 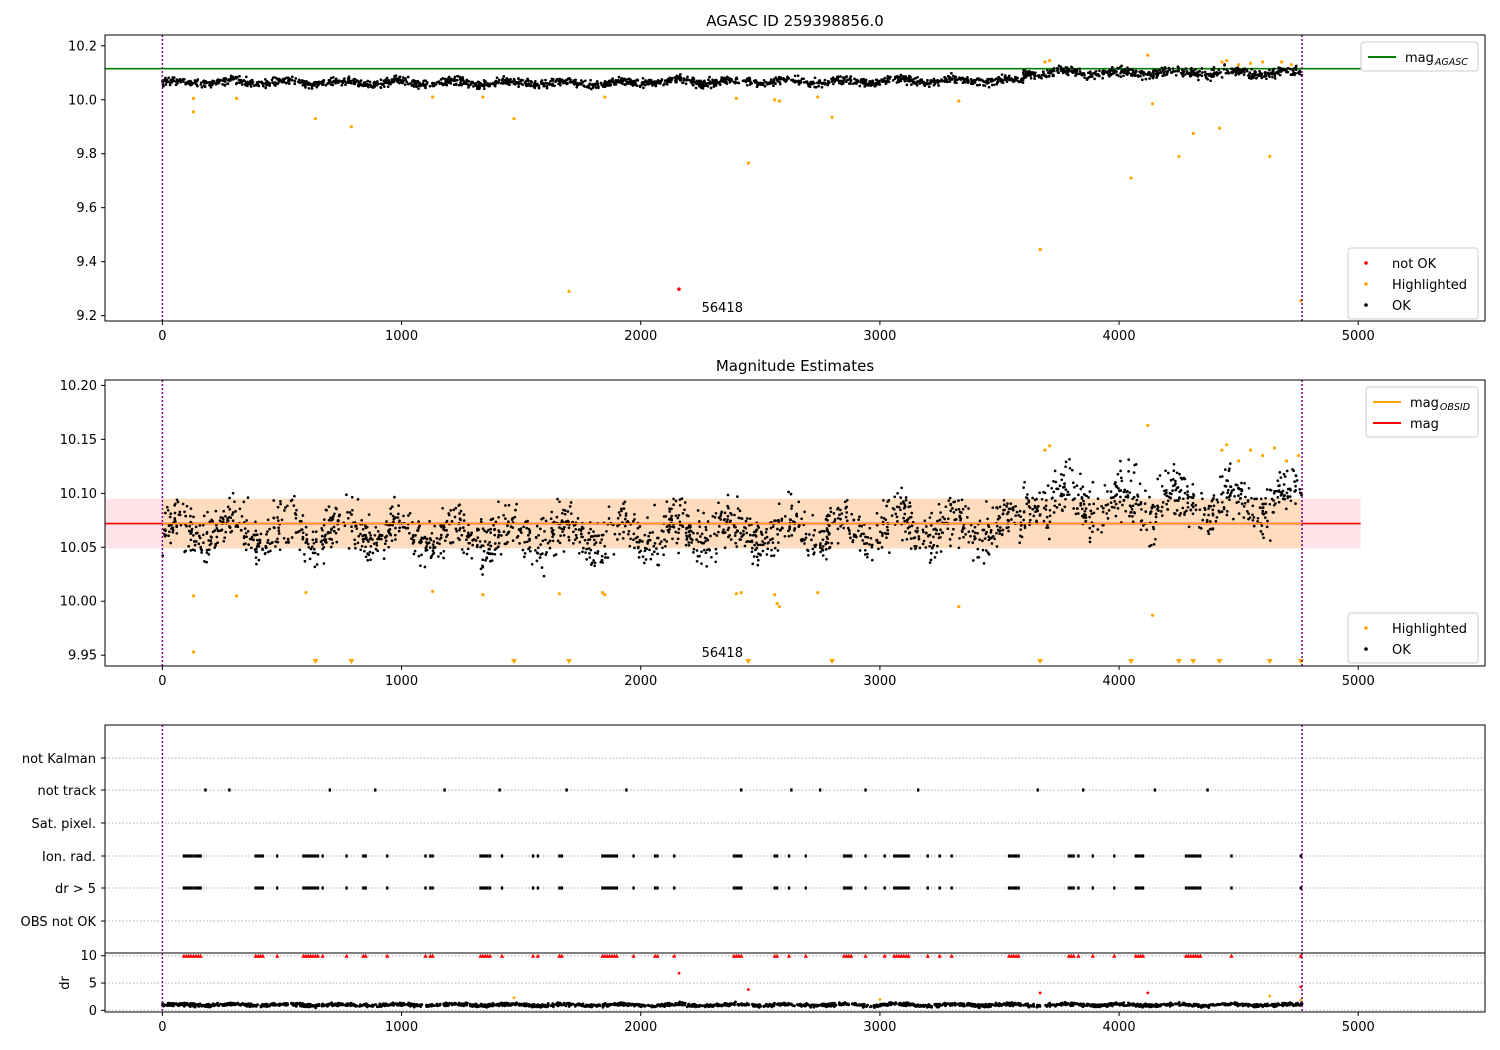 What do you see at coordinates (78, 386) in the screenshot?
I see `y-tick-label: 10.20` at bounding box center [78, 386].